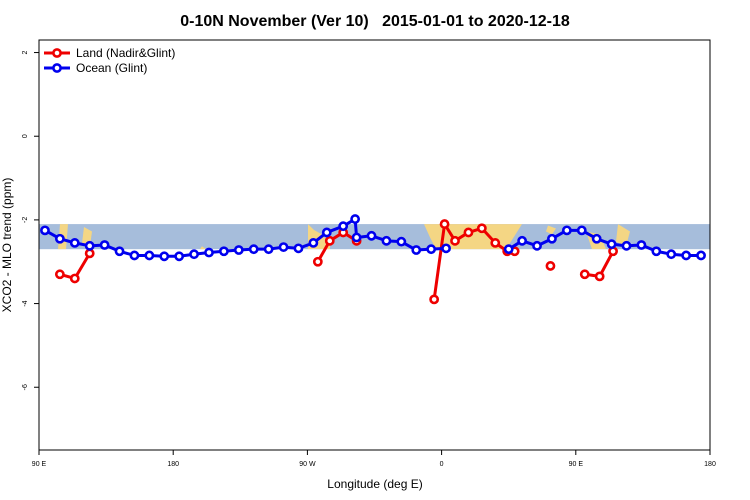 The image size is (750, 500). Describe the element at coordinates (442, 464) in the screenshot. I see `x-tick-label: 0` at that location.